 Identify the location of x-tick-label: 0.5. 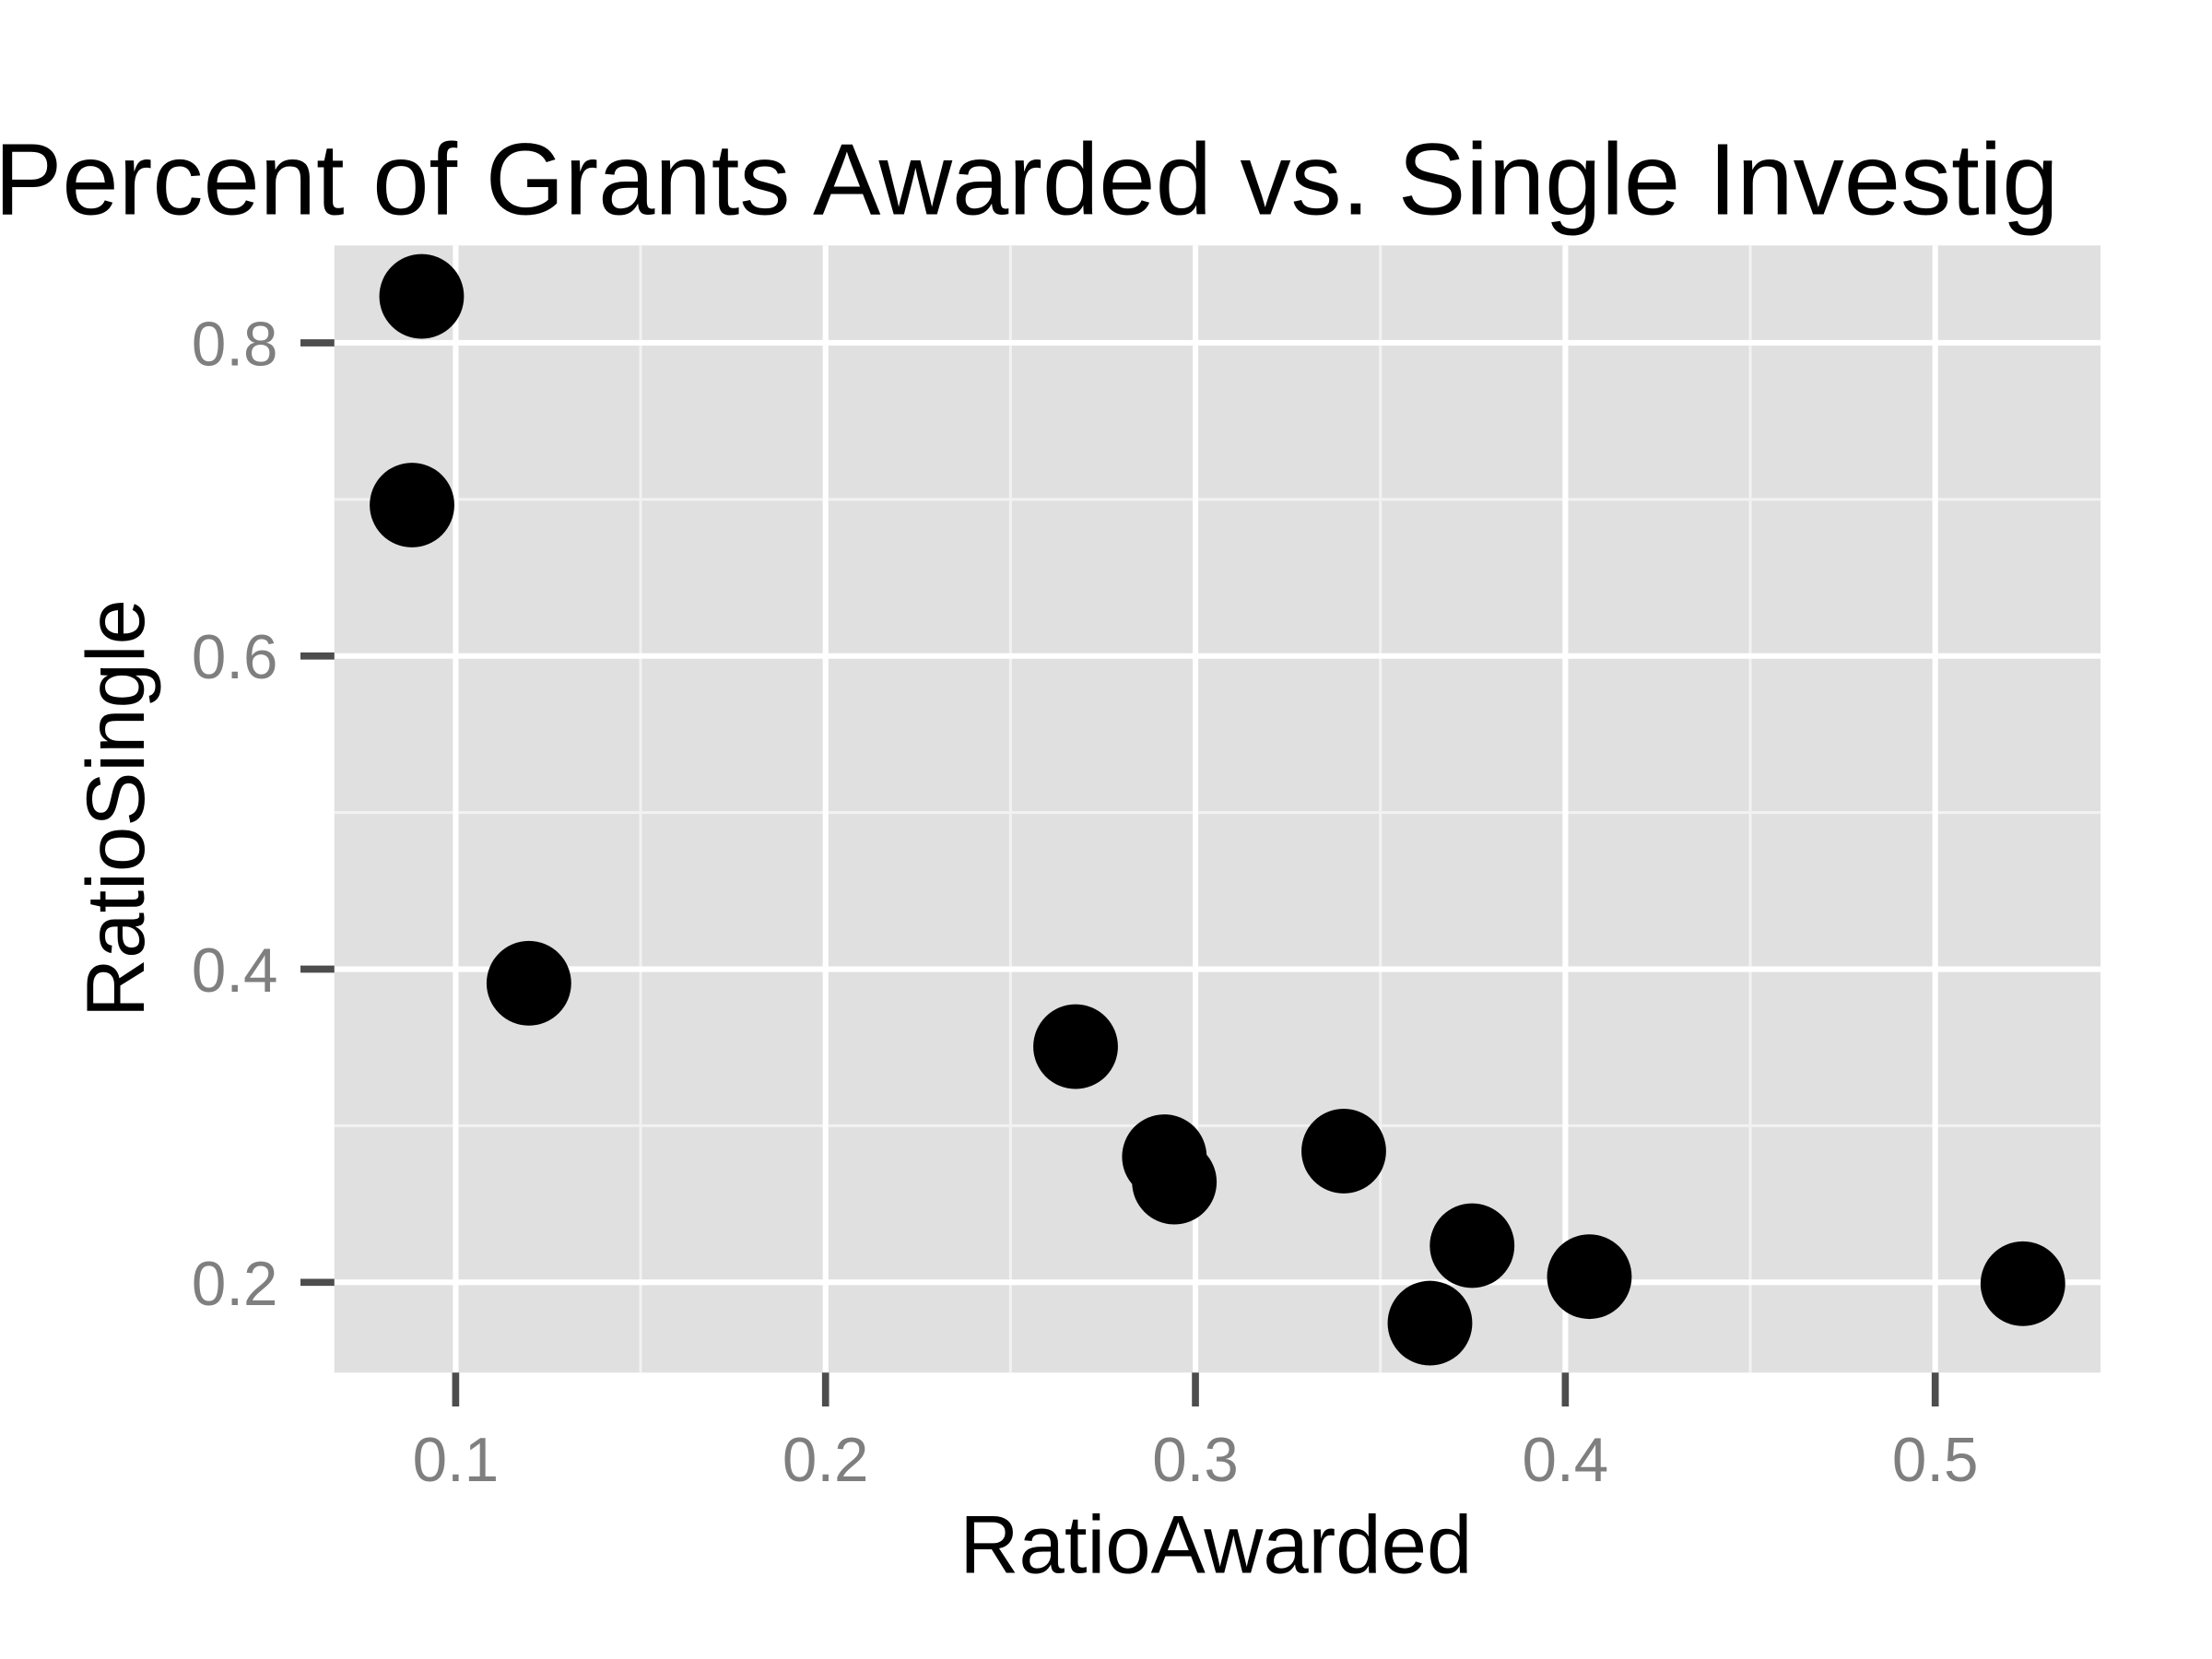
(1935, 1460).